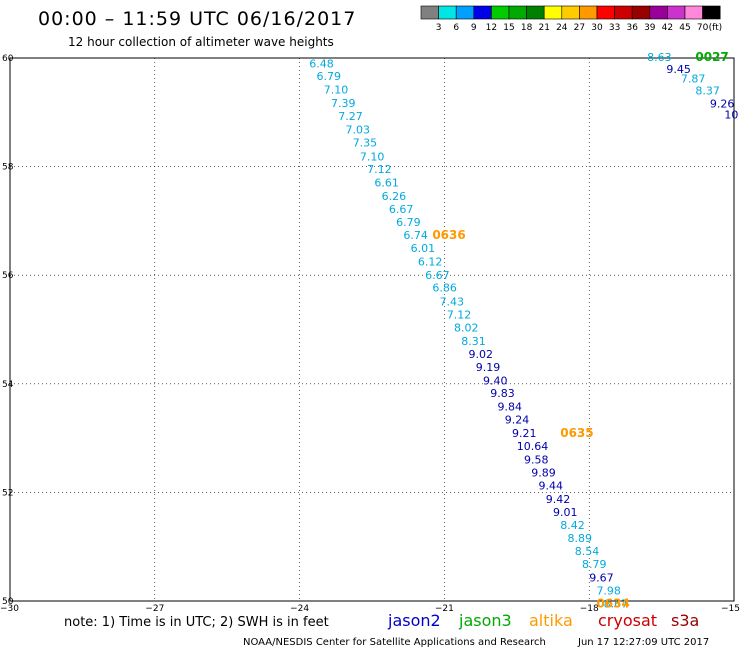  I want to click on x-tick-label: −30, so click(9, 609).